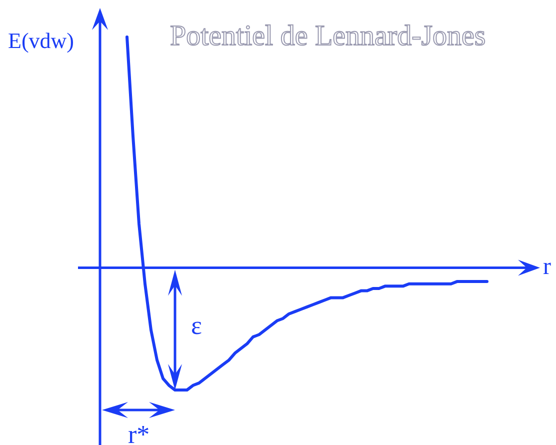 The height and width of the screenshot is (445, 556). I want to click on text: r*, so click(139, 432).